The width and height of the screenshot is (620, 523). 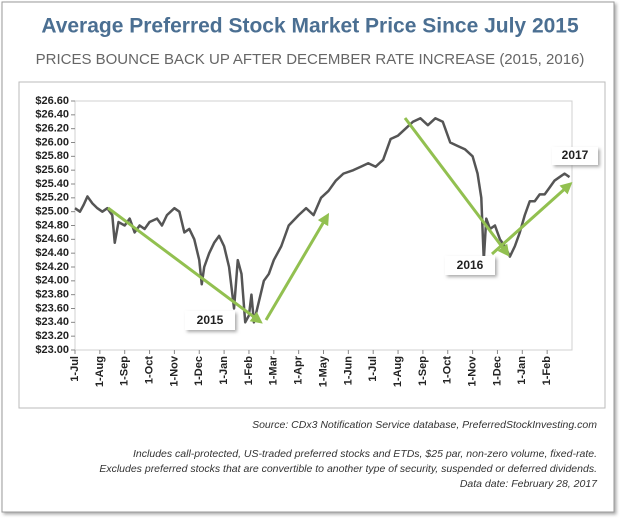 What do you see at coordinates (52, 225) in the screenshot?
I see `y-tick-label: $24.80` at bounding box center [52, 225].